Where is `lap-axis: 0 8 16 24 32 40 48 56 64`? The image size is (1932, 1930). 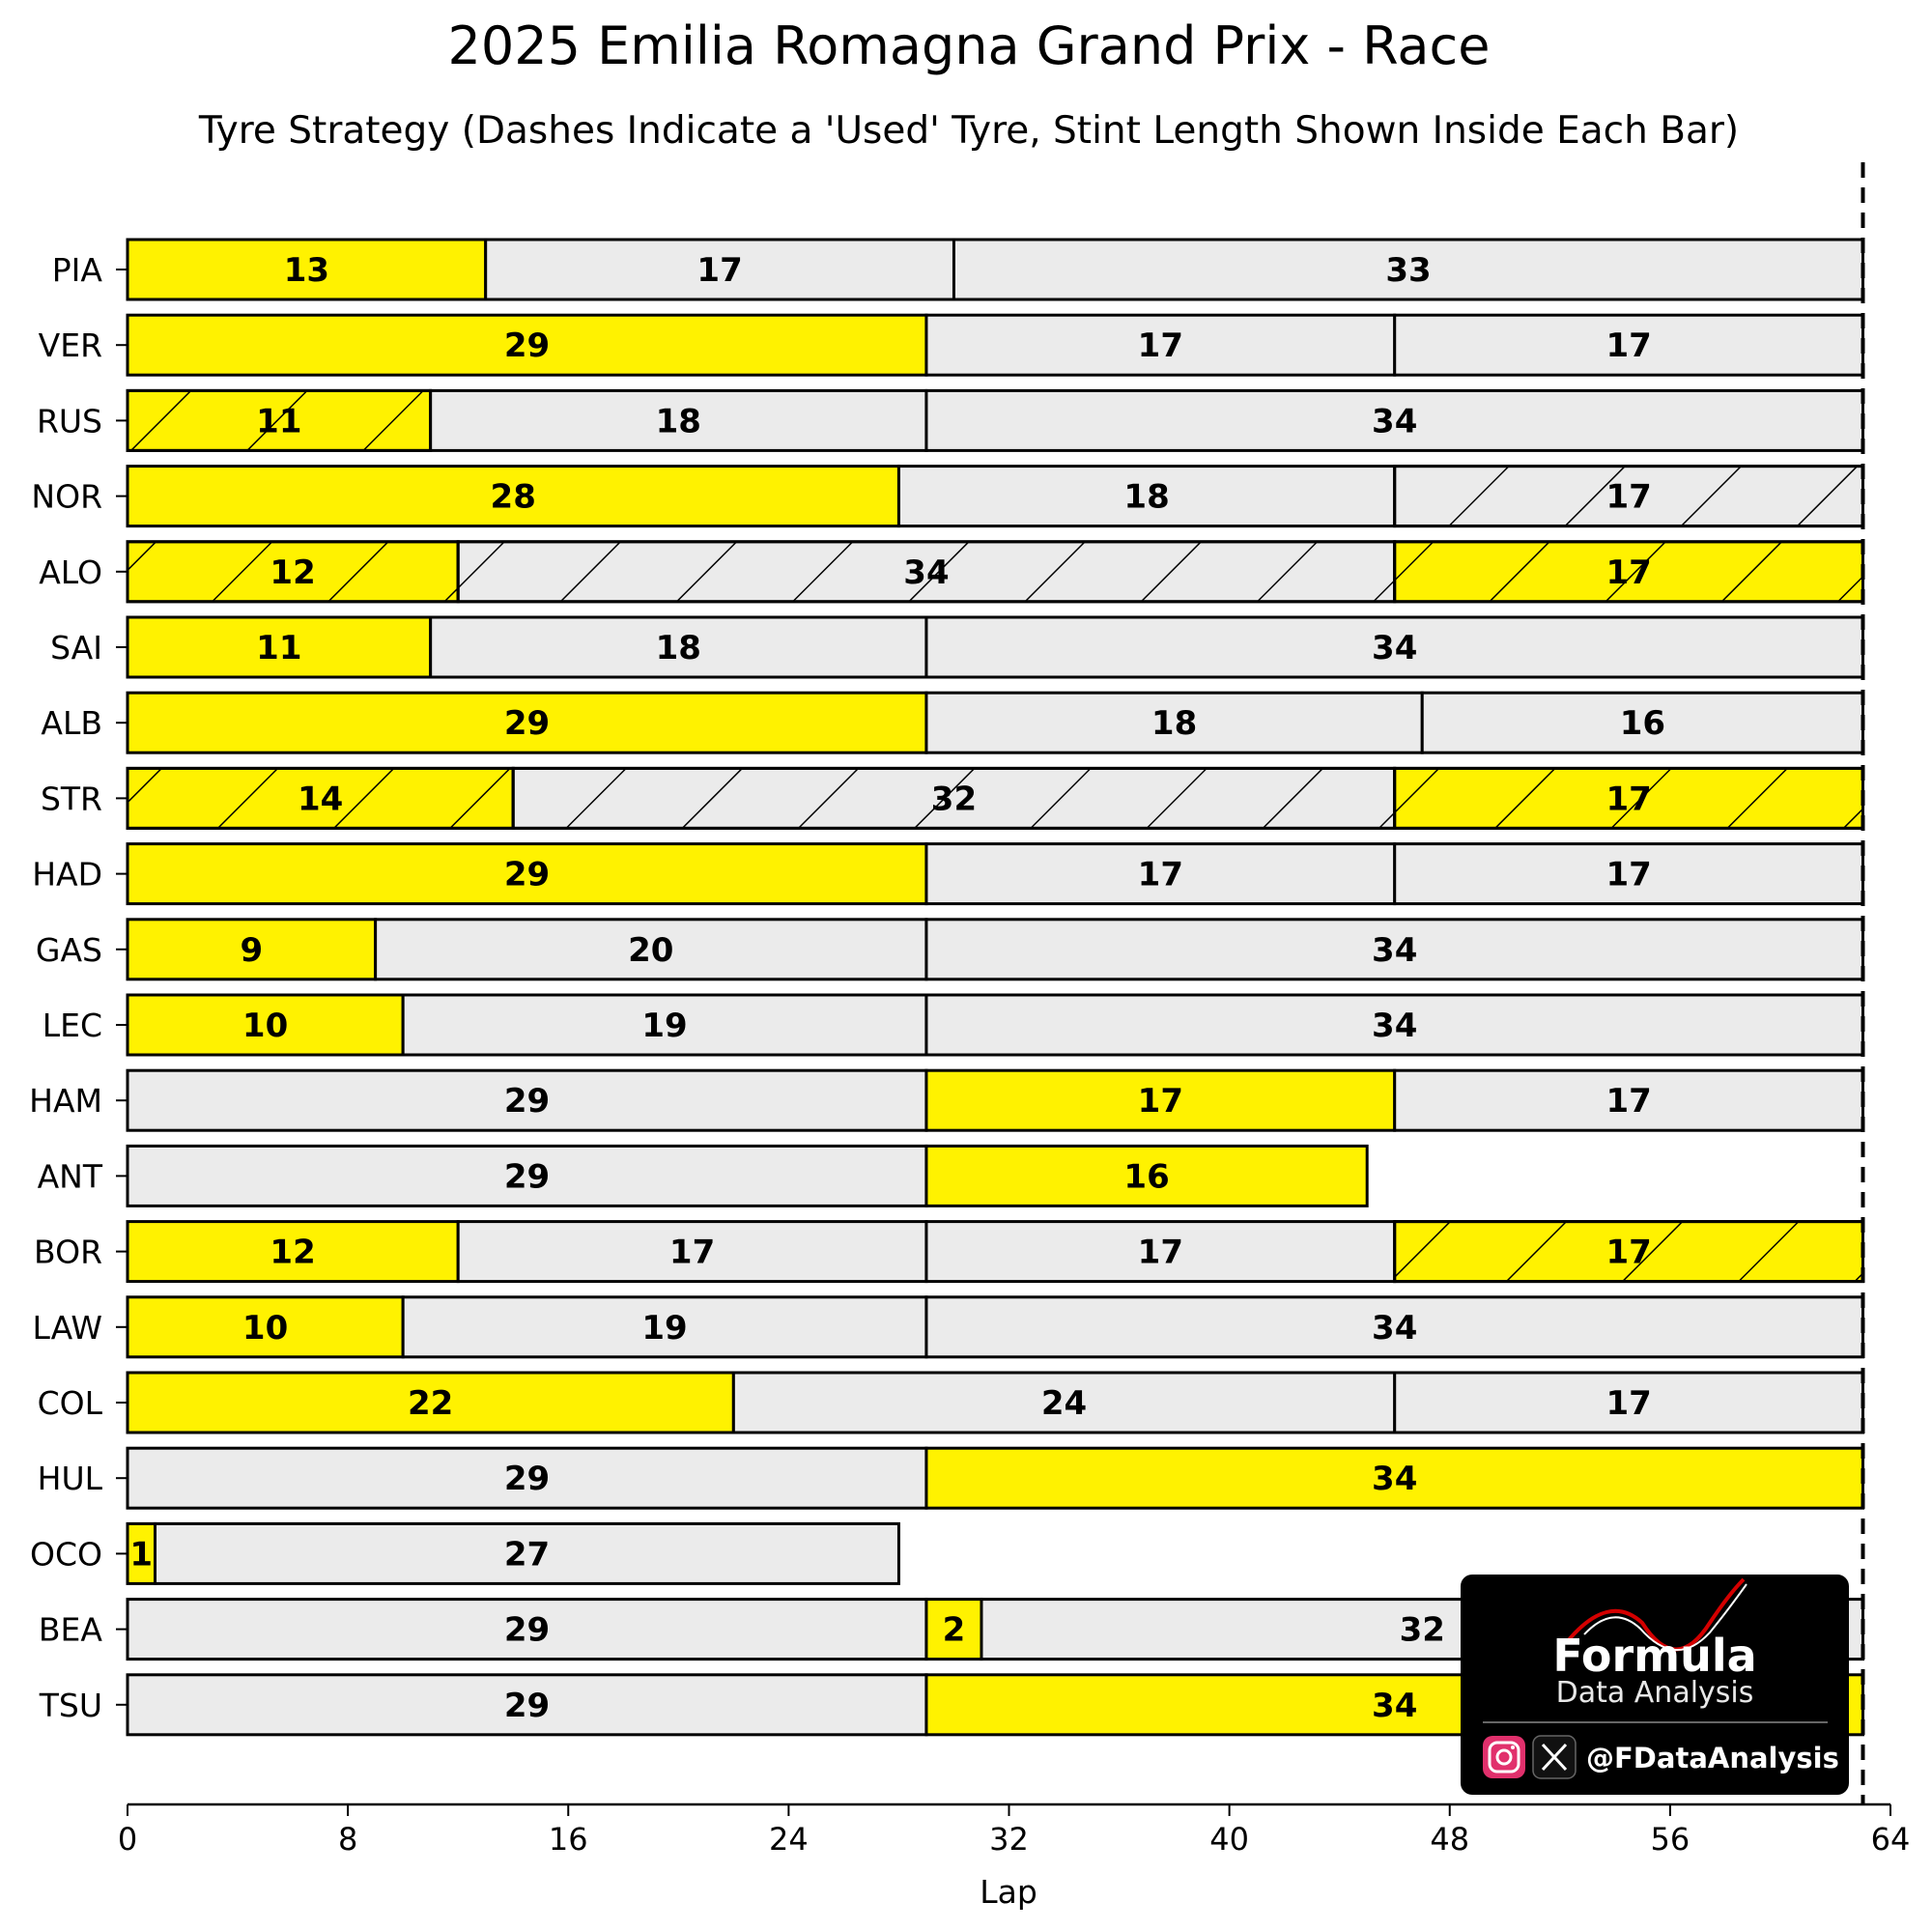 lap-axis: 0 8 16 24 32 40 48 56 64 is located at coordinates (1014, 1830).